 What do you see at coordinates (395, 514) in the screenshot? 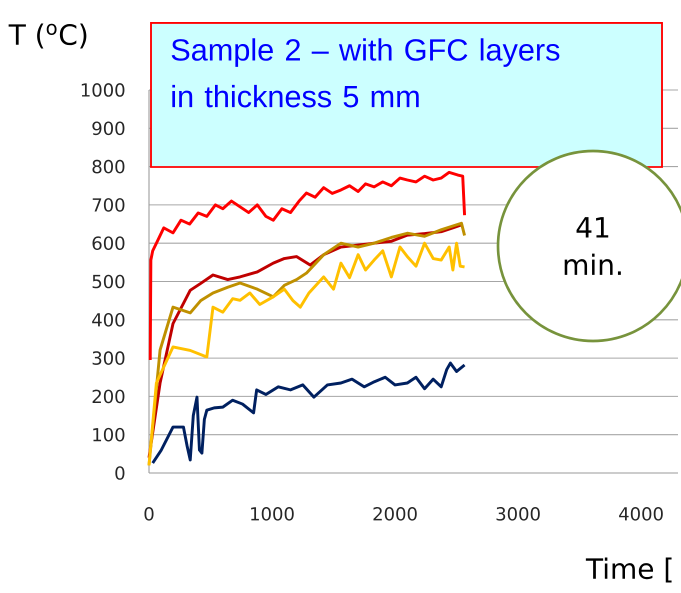
I see `x-tick-label: 2000` at bounding box center [395, 514].